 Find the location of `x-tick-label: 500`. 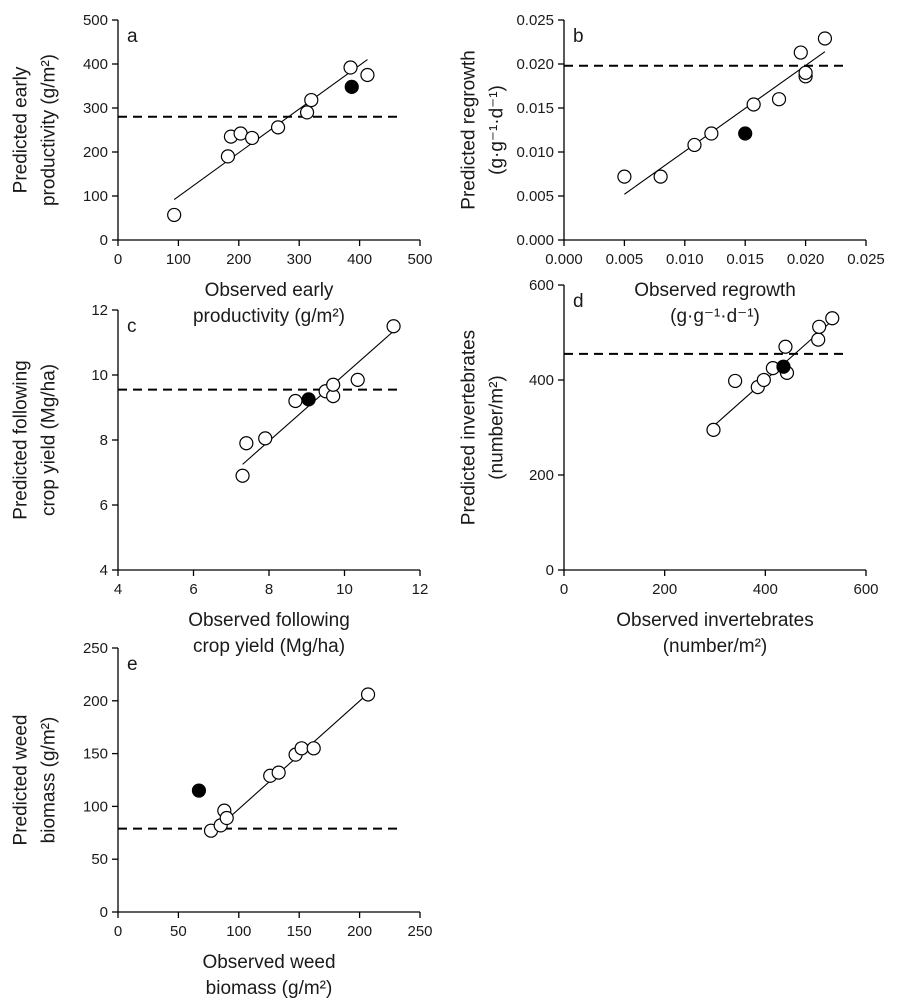

x-tick-label: 500 is located at coordinates (419, 259).